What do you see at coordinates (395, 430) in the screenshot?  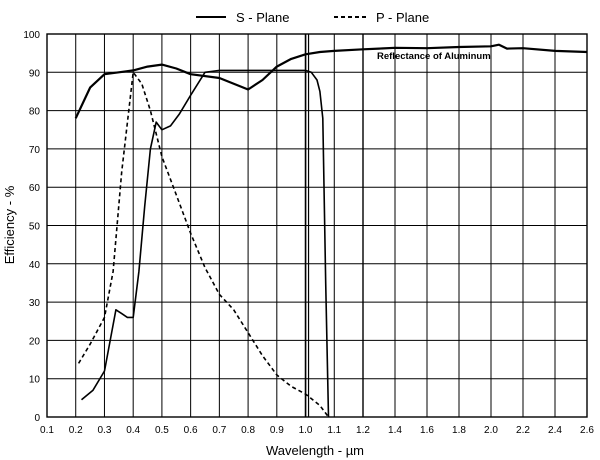 I see `x-tick-label: 1.4` at bounding box center [395, 430].